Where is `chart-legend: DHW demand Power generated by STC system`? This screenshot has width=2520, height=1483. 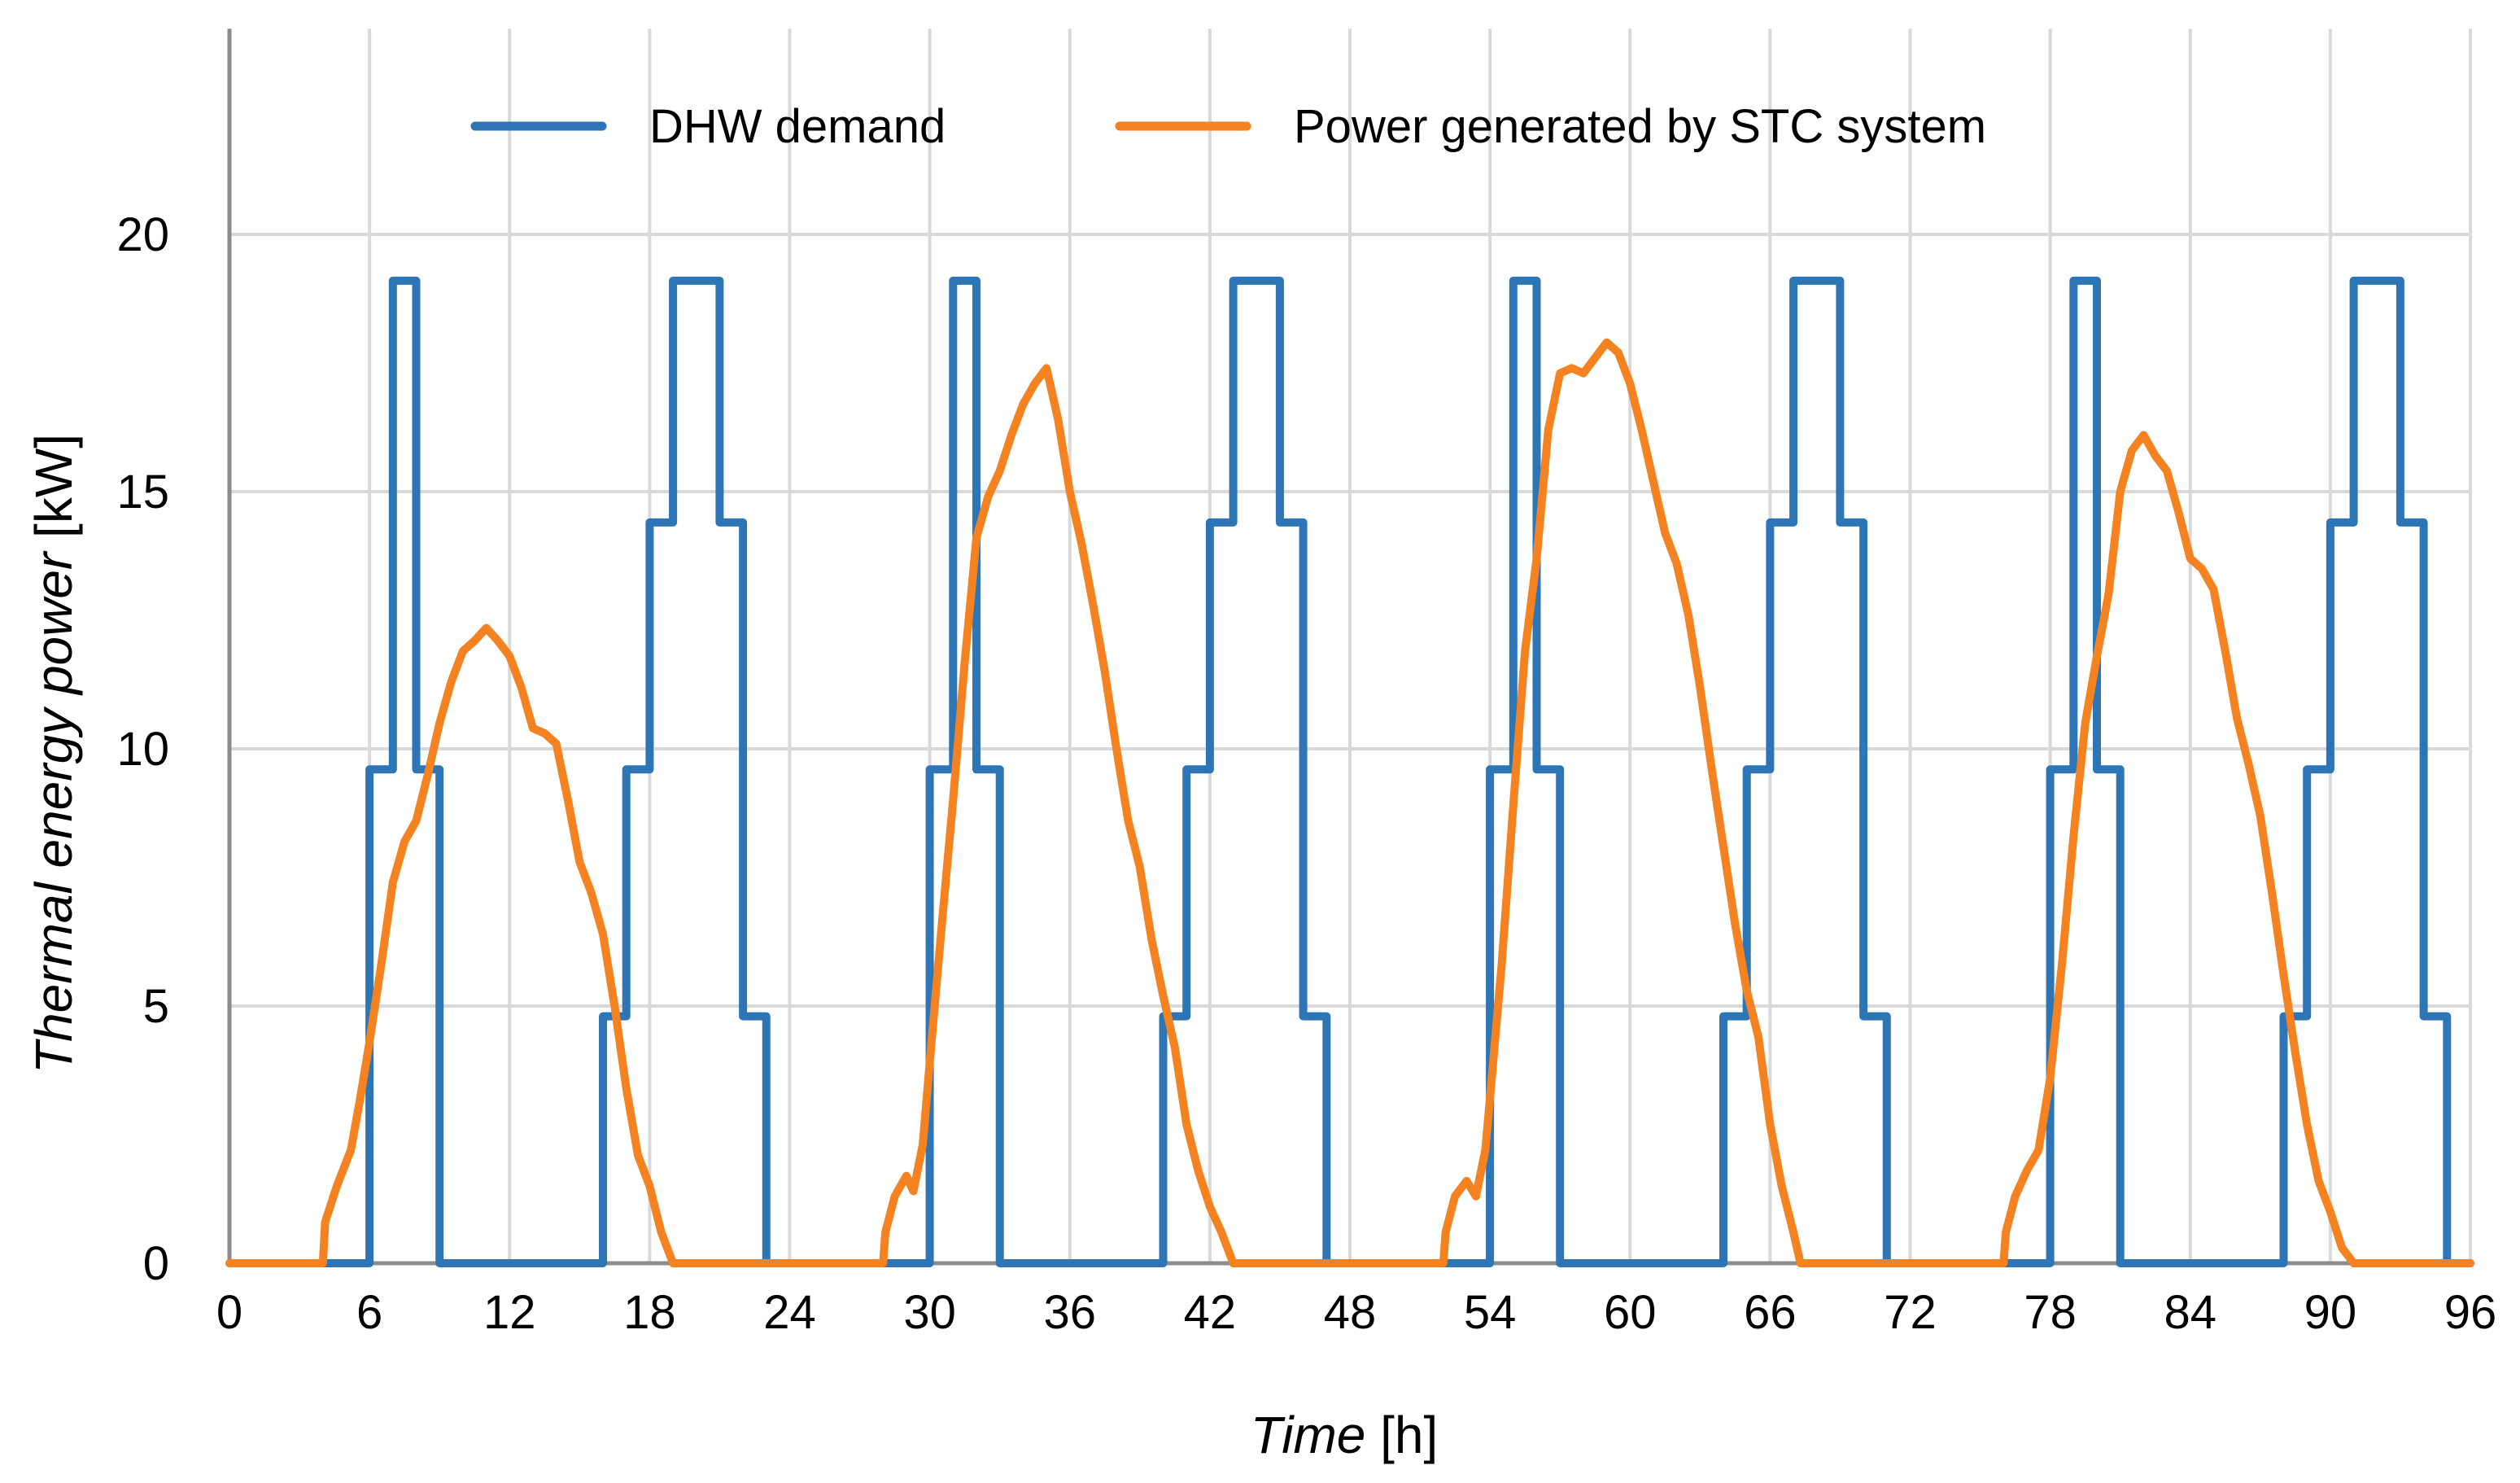
chart-legend: DHW demand Power generated by STC system is located at coordinates (1228, 127).